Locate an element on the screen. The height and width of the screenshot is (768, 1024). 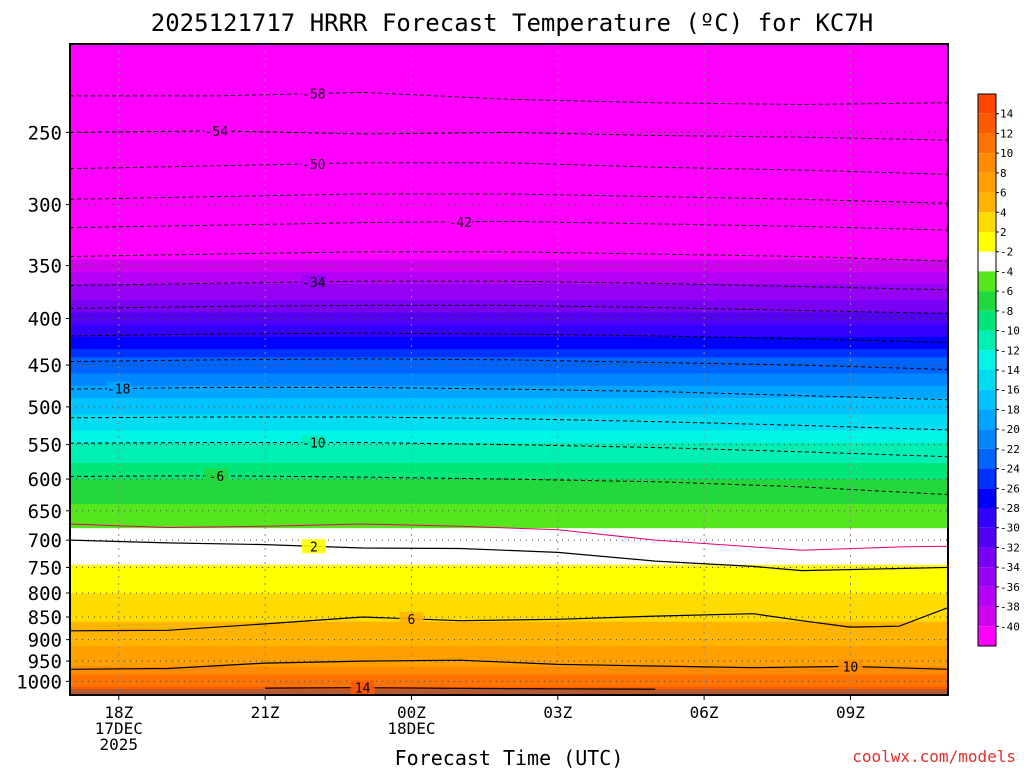
isotherm-label: -42 is located at coordinates (459, 223).